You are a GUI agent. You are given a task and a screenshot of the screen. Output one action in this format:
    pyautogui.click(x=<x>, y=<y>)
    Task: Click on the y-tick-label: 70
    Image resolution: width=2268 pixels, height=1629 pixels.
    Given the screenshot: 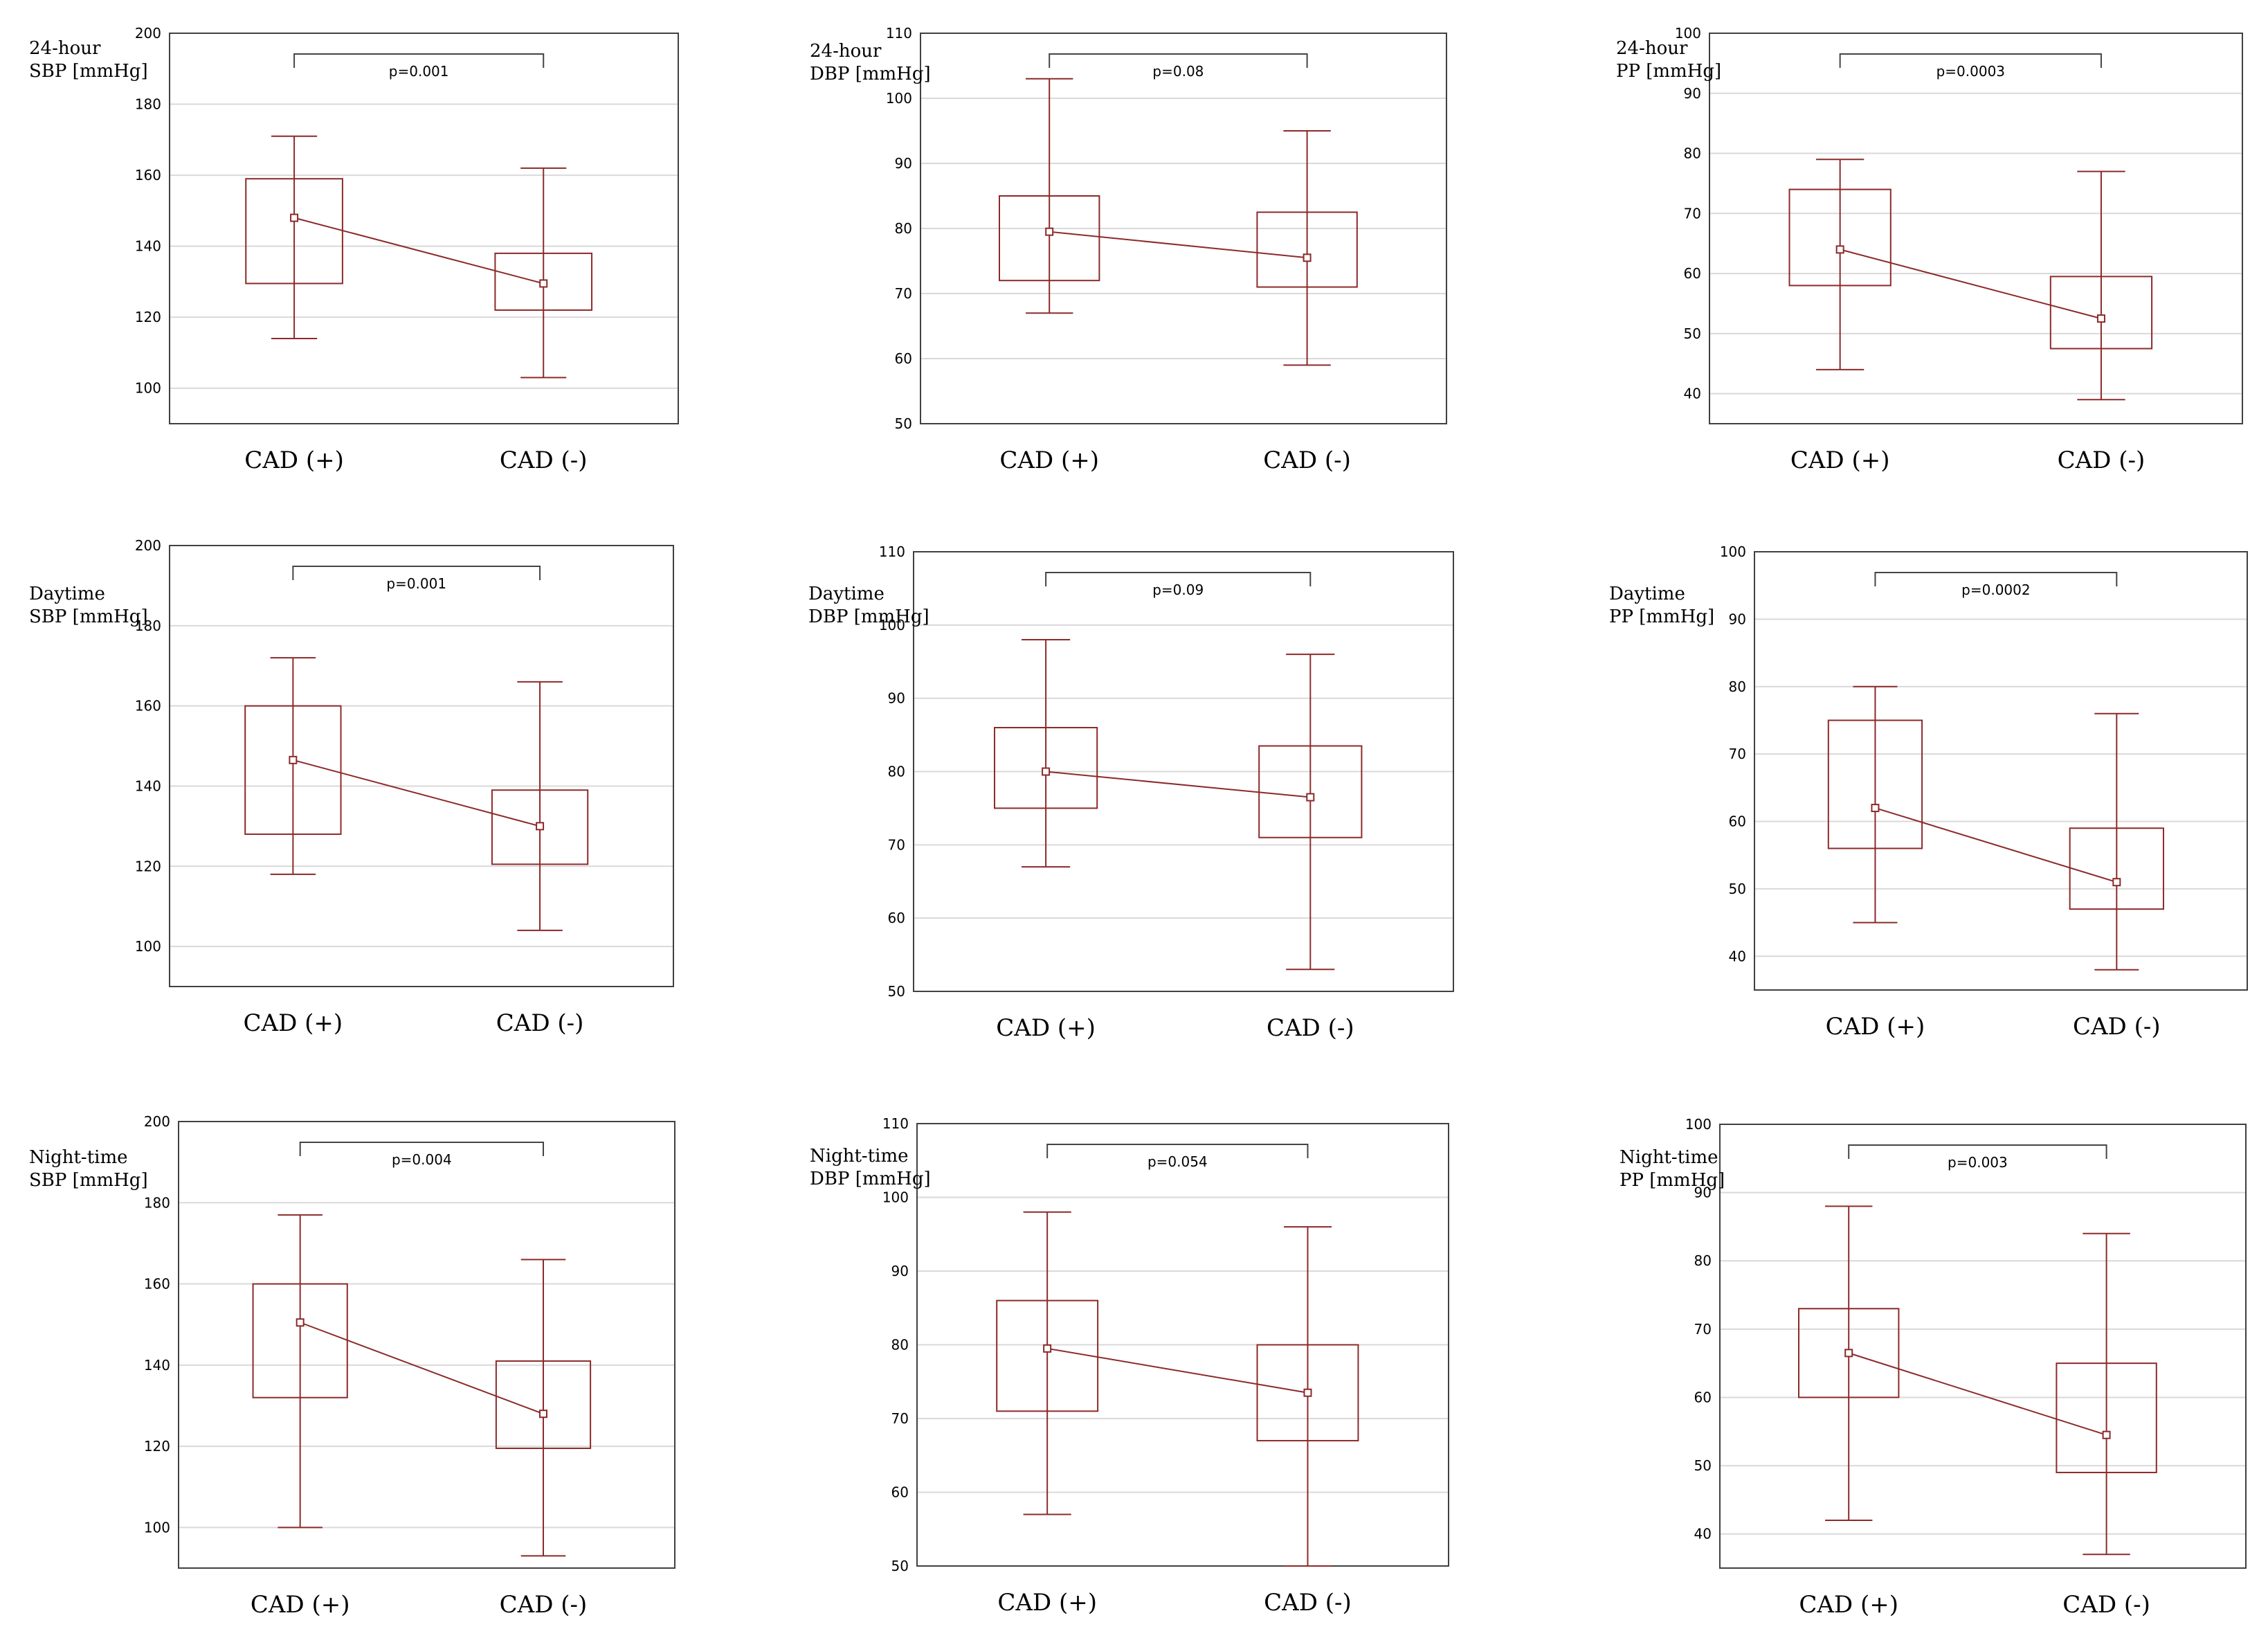 What is the action you would take?
    pyautogui.click(x=900, y=1418)
    